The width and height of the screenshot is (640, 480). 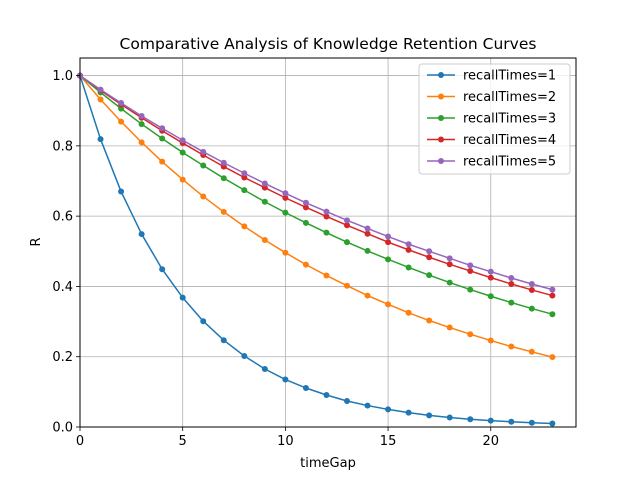 I want to click on legend-box, so click(x=494, y=119).